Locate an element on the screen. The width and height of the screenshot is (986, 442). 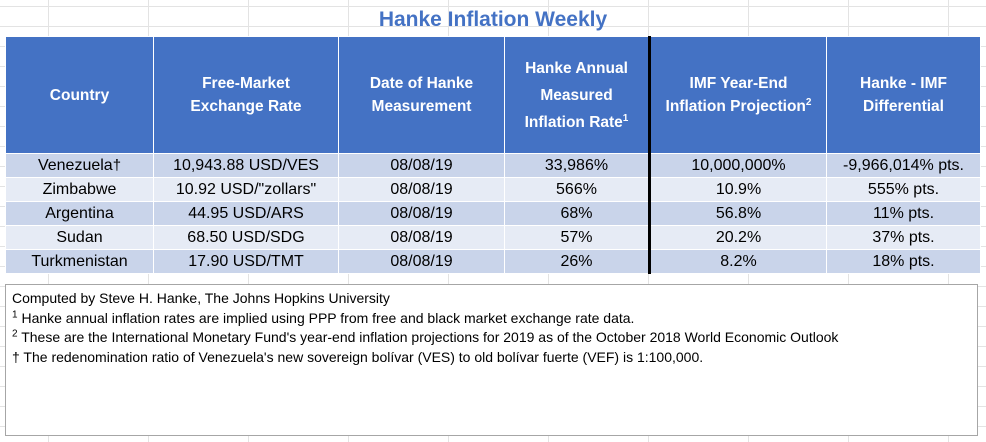
cell-country: Zimbabwe is located at coordinates (79, 189).